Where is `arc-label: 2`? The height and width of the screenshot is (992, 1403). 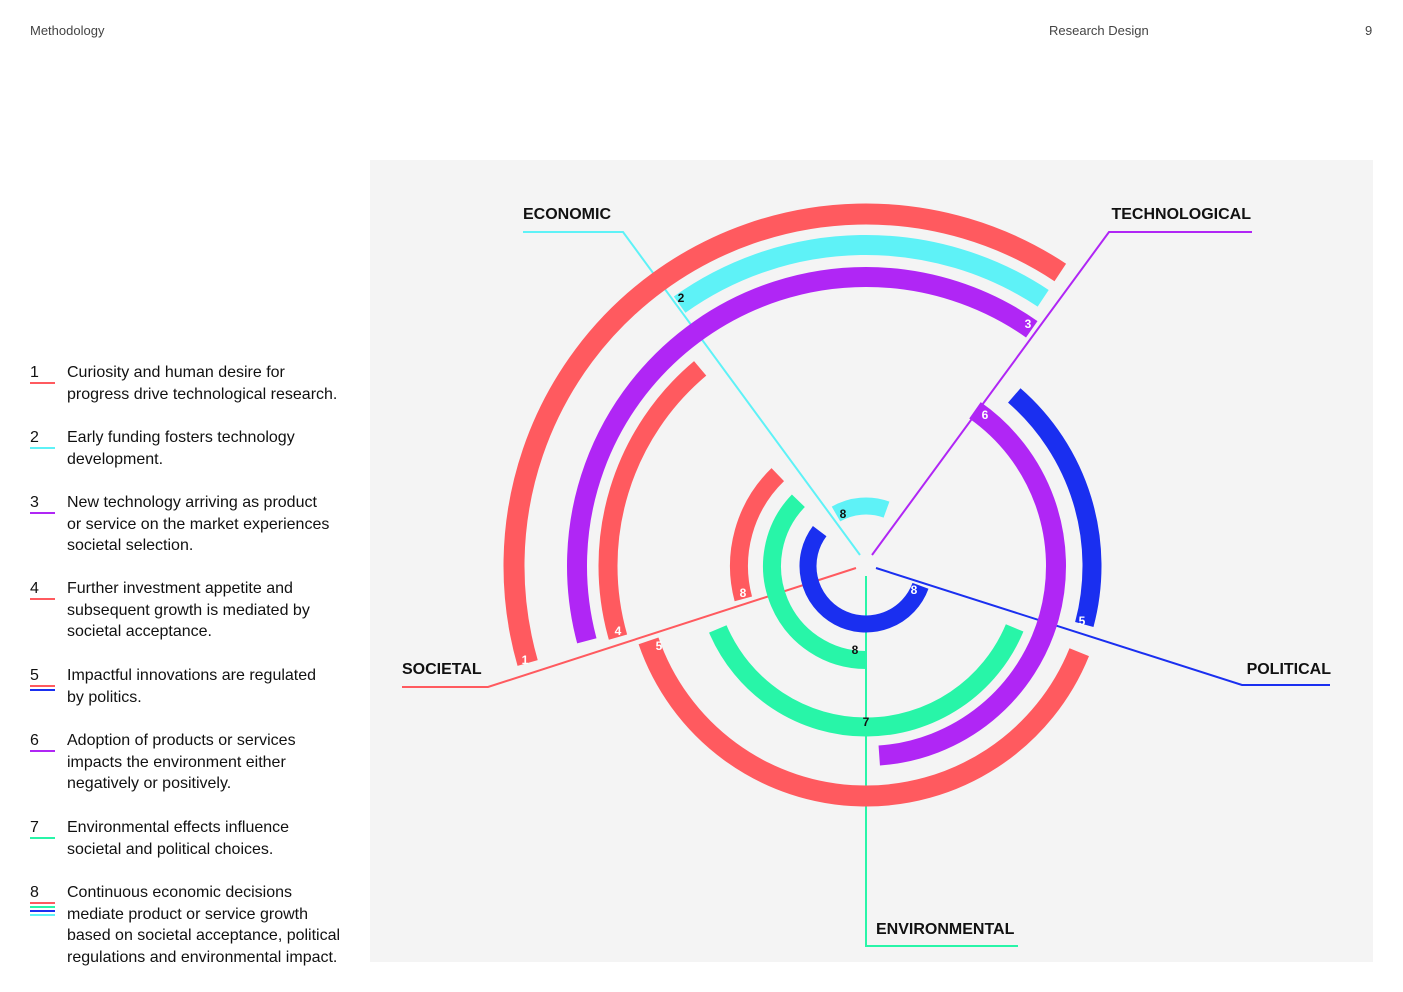 arc-label: 2 is located at coordinates (681, 298).